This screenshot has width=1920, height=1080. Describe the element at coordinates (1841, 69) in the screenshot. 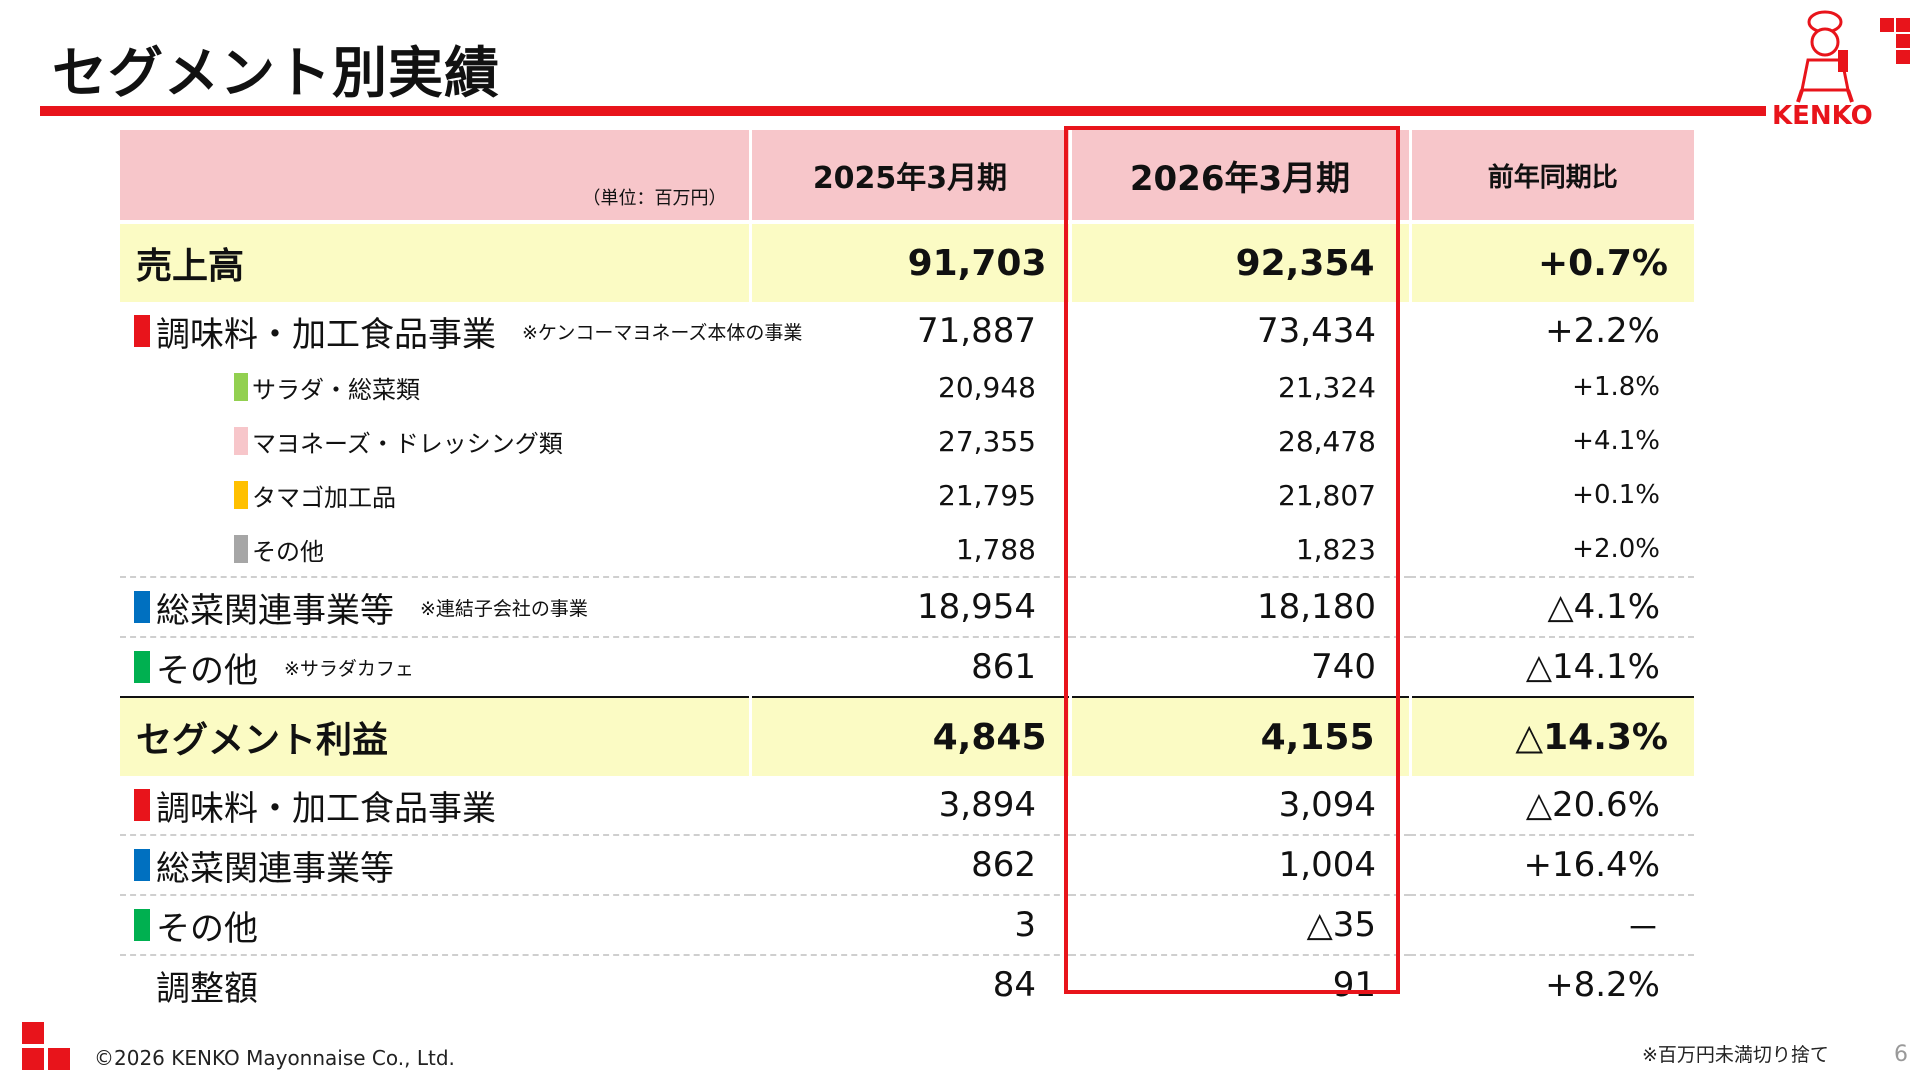

I see `kenko-logo: KENKO` at that location.